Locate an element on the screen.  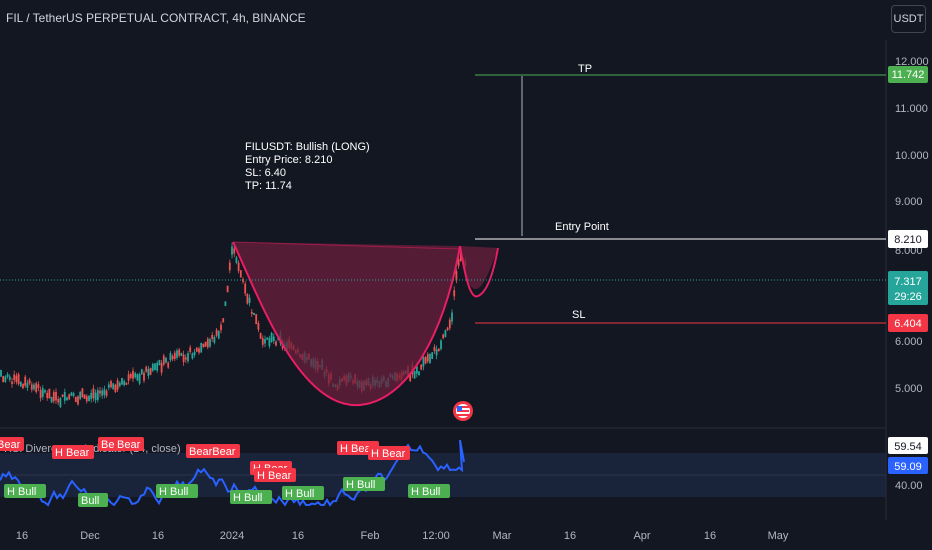
time-tick: Dec is located at coordinates (90, 536).